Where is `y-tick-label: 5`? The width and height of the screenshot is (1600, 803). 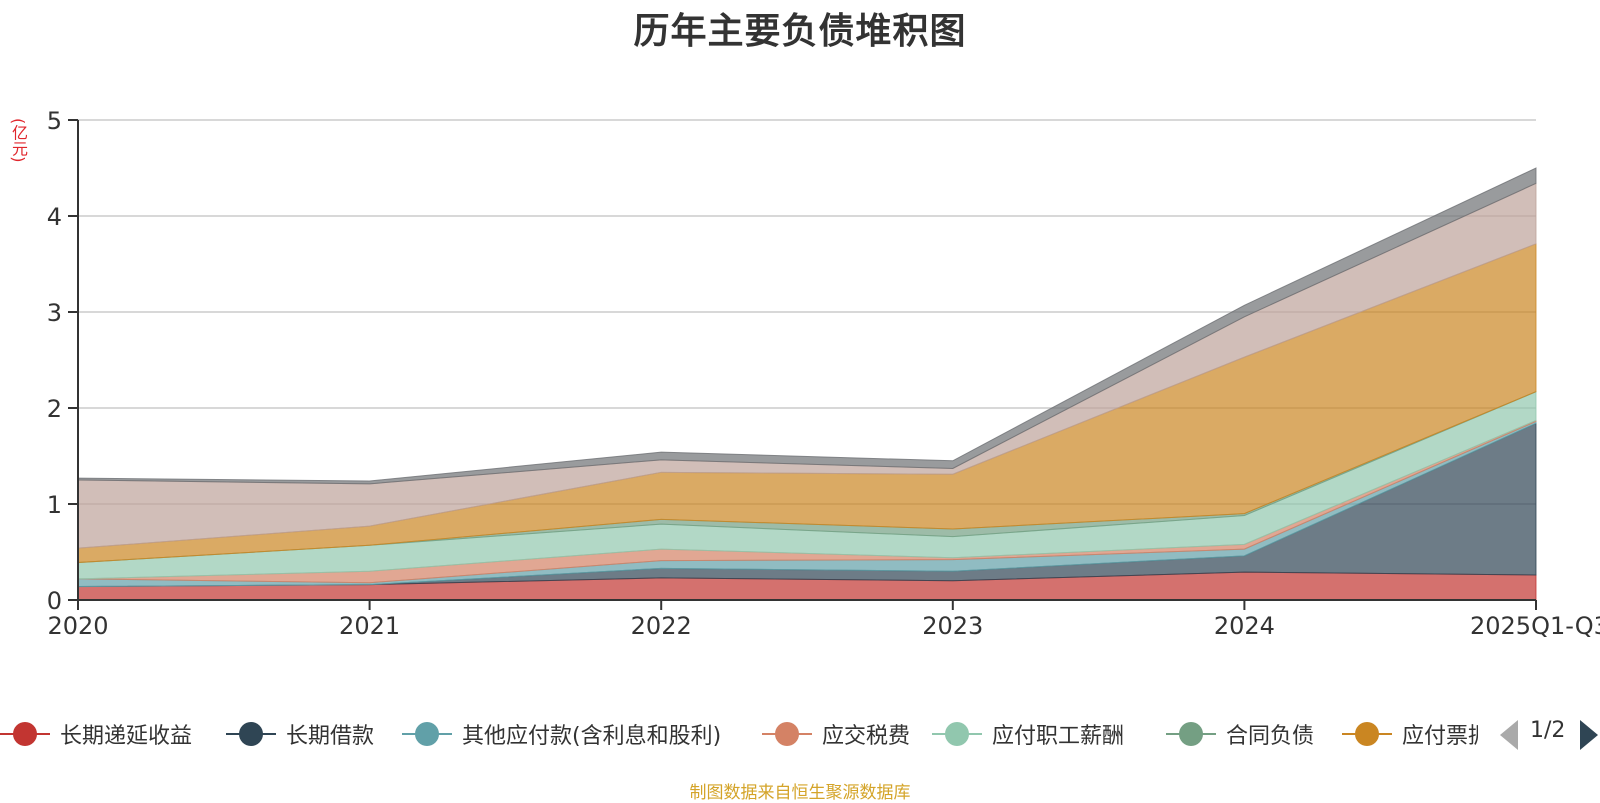 y-tick-label: 5 is located at coordinates (54, 121).